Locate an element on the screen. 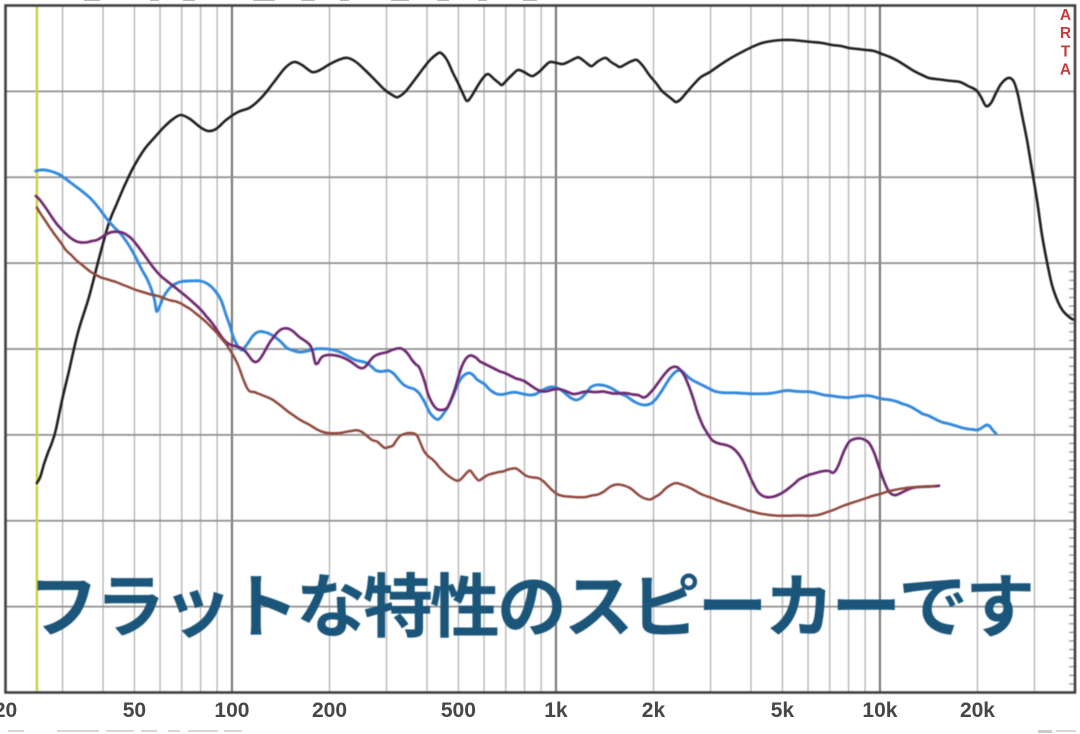 The image size is (1080, 734). x-tick-10k: 10k is located at coordinates (880, 710).